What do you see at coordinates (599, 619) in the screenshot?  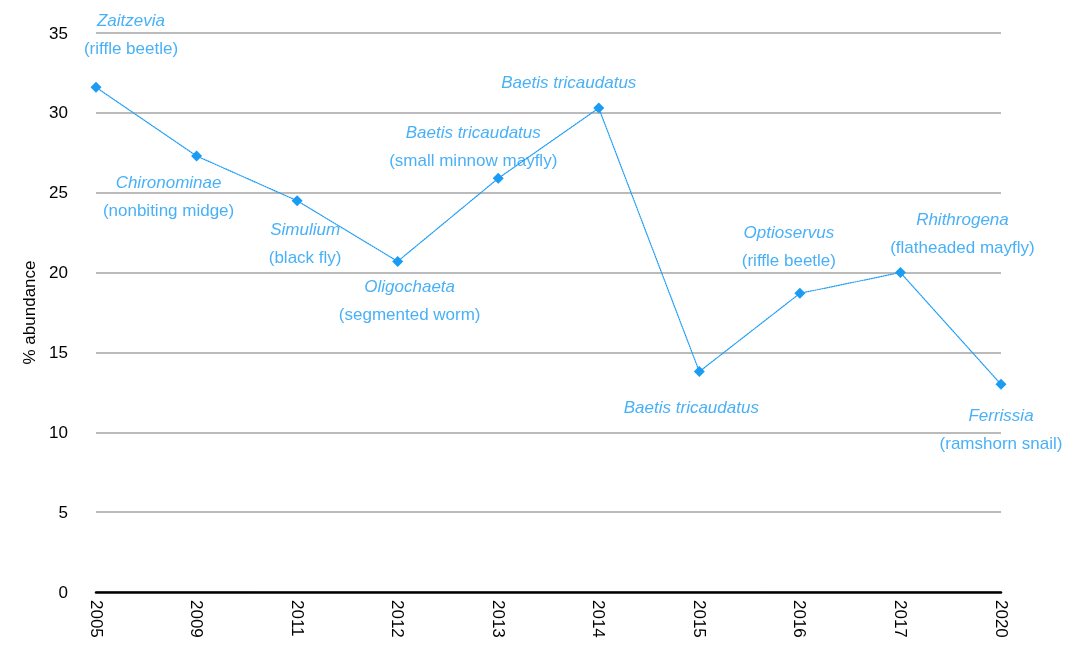 I see `x-tick-label: 2014` at bounding box center [599, 619].